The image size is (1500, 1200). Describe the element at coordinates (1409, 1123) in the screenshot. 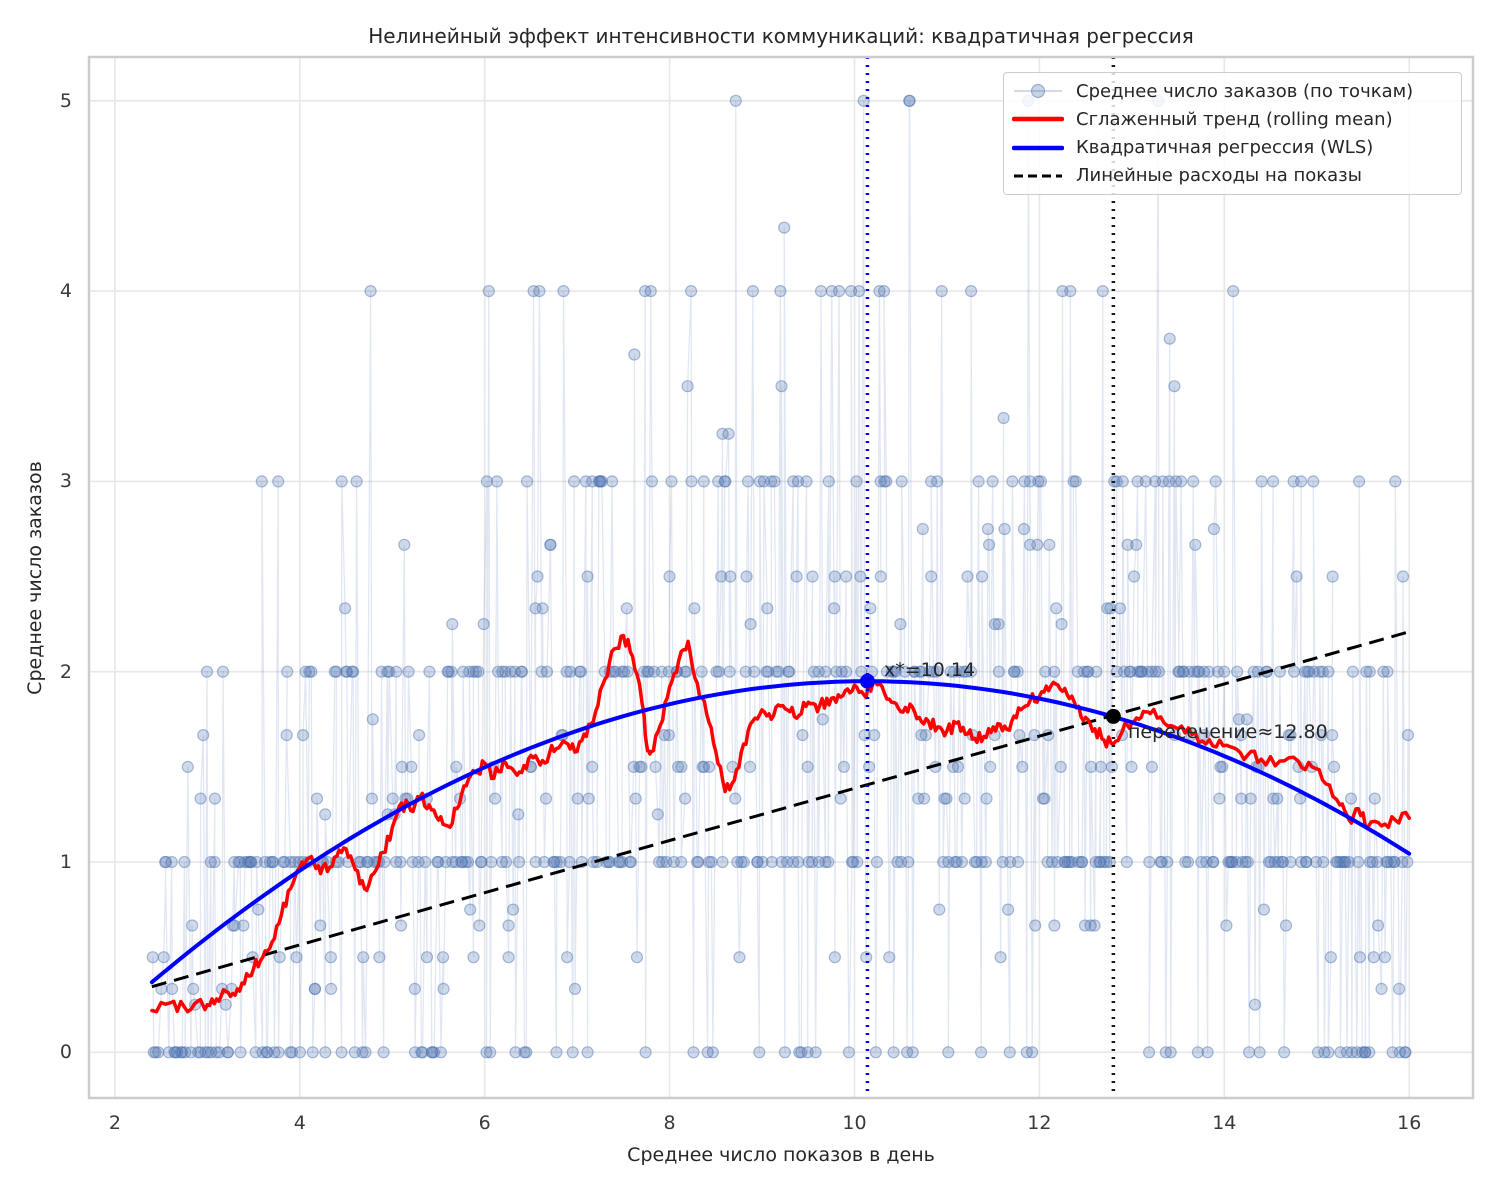

I see `x-tick-label: 16` at that location.